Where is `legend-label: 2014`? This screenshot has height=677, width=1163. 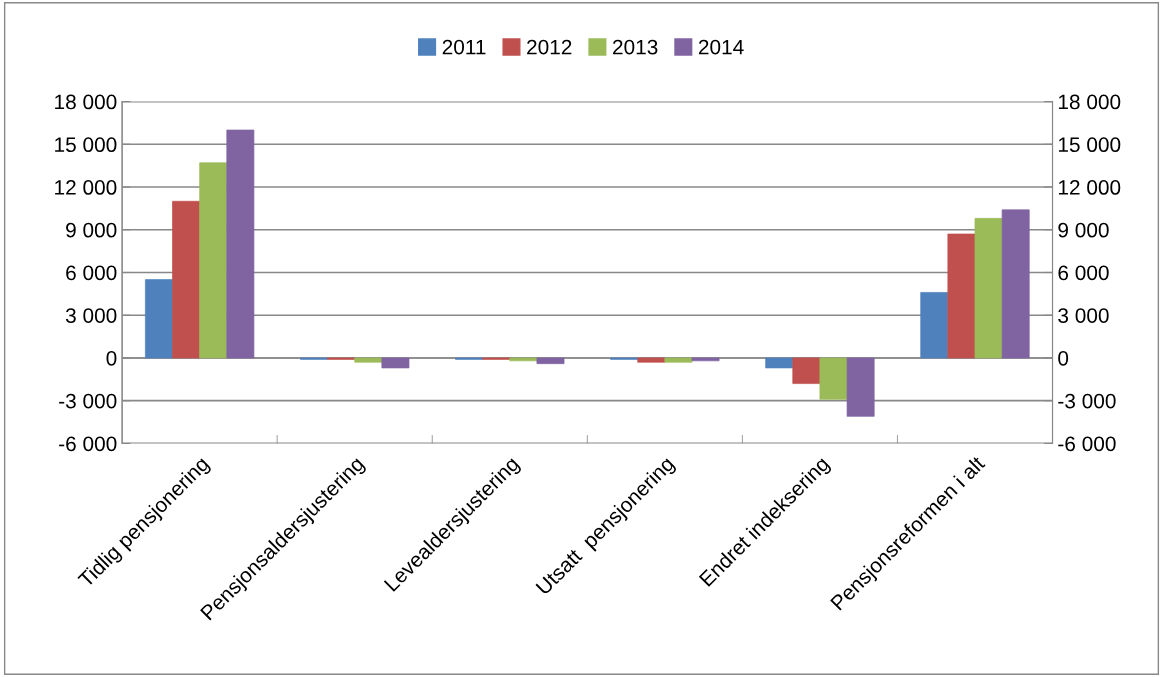
legend-label: 2014 is located at coordinates (721, 47).